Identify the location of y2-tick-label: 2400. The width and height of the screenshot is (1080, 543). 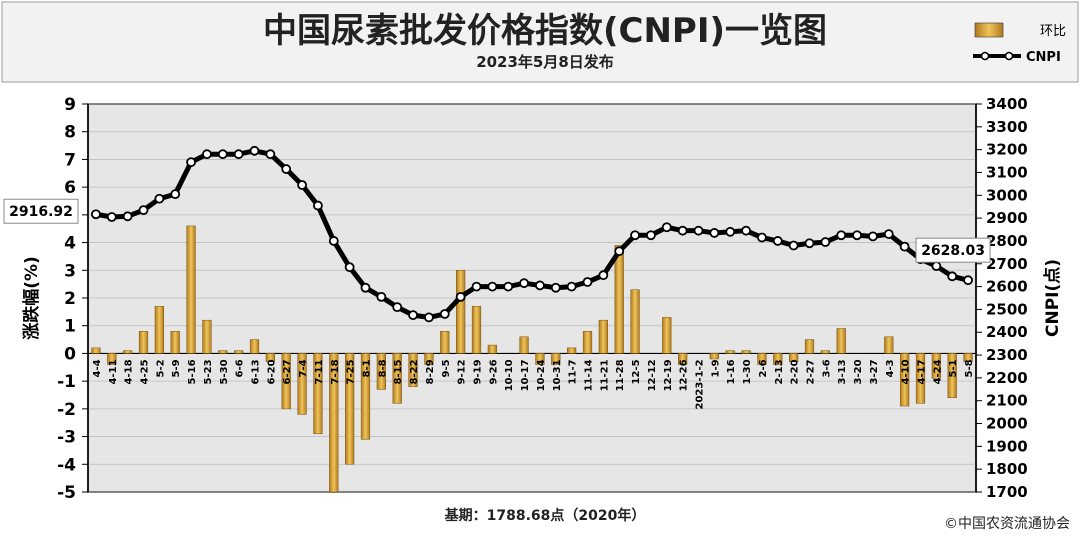
(1007, 332).